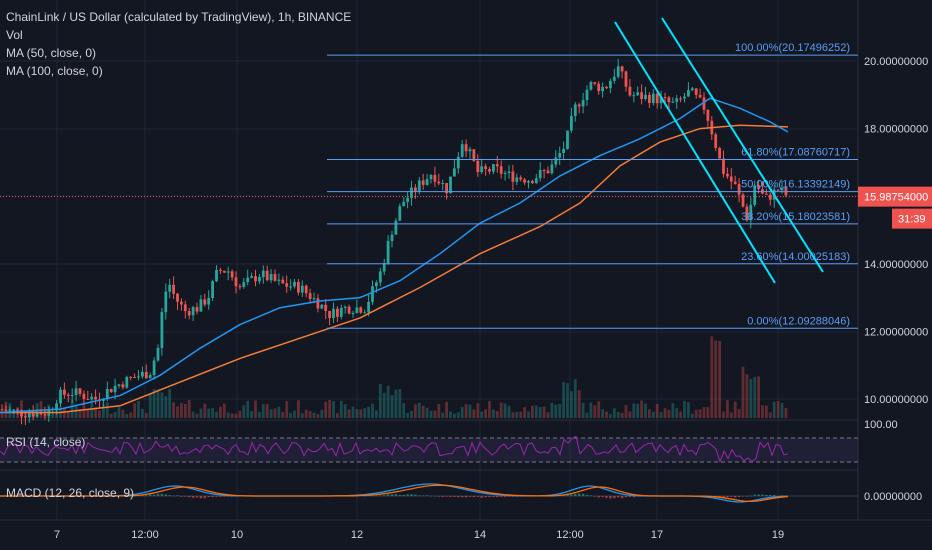  What do you see at coordinates (14, 35) in the screenshot?
I see `volume-legend: Vol` at bounding box center [14, 35].